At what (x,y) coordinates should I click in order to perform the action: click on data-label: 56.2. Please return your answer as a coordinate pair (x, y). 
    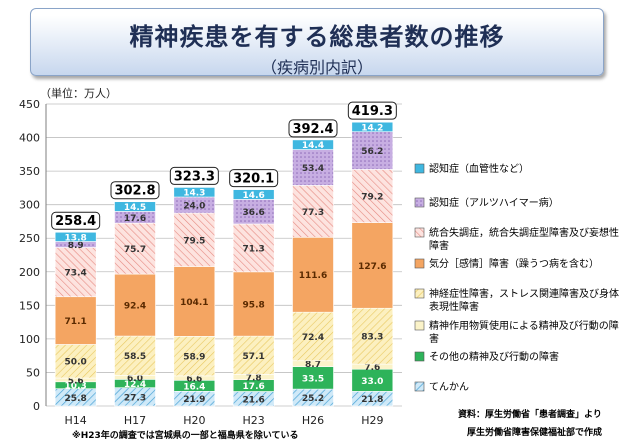
    Looking at the image, I should click on (372, 152).